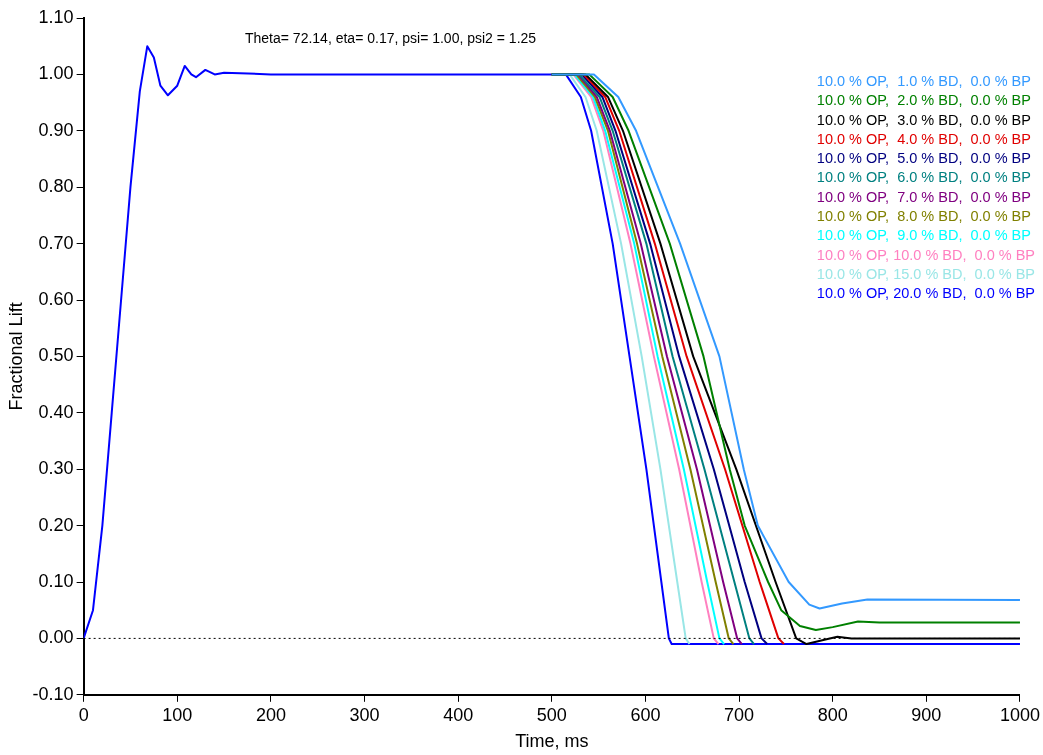  Describe the element at coordinates (56, 186) in the screenshot. I see `y-tick-label: 0.80` at that location.